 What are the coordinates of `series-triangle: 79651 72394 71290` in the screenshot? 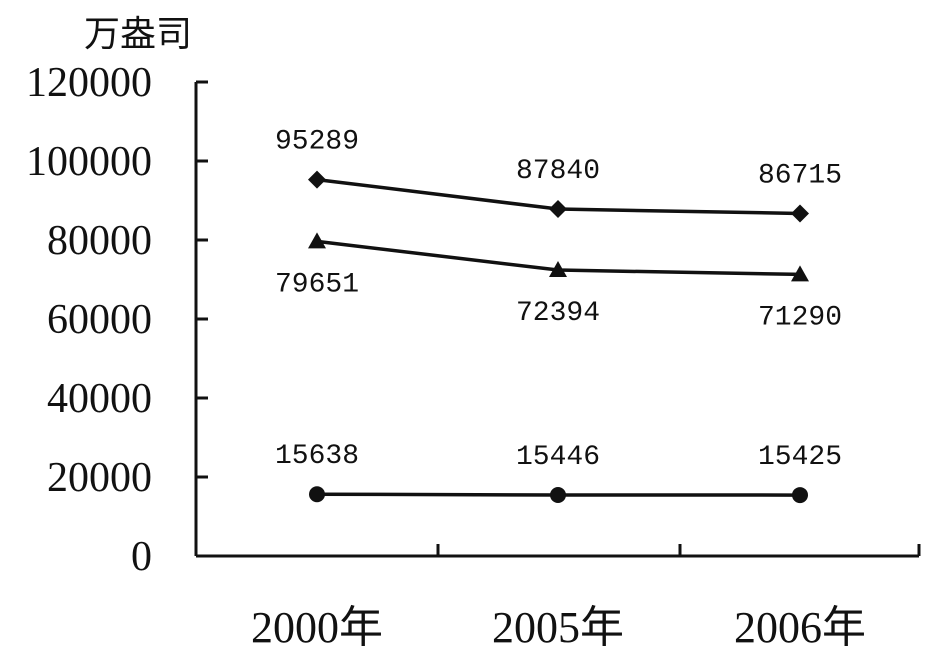 It's located at (558, 282).